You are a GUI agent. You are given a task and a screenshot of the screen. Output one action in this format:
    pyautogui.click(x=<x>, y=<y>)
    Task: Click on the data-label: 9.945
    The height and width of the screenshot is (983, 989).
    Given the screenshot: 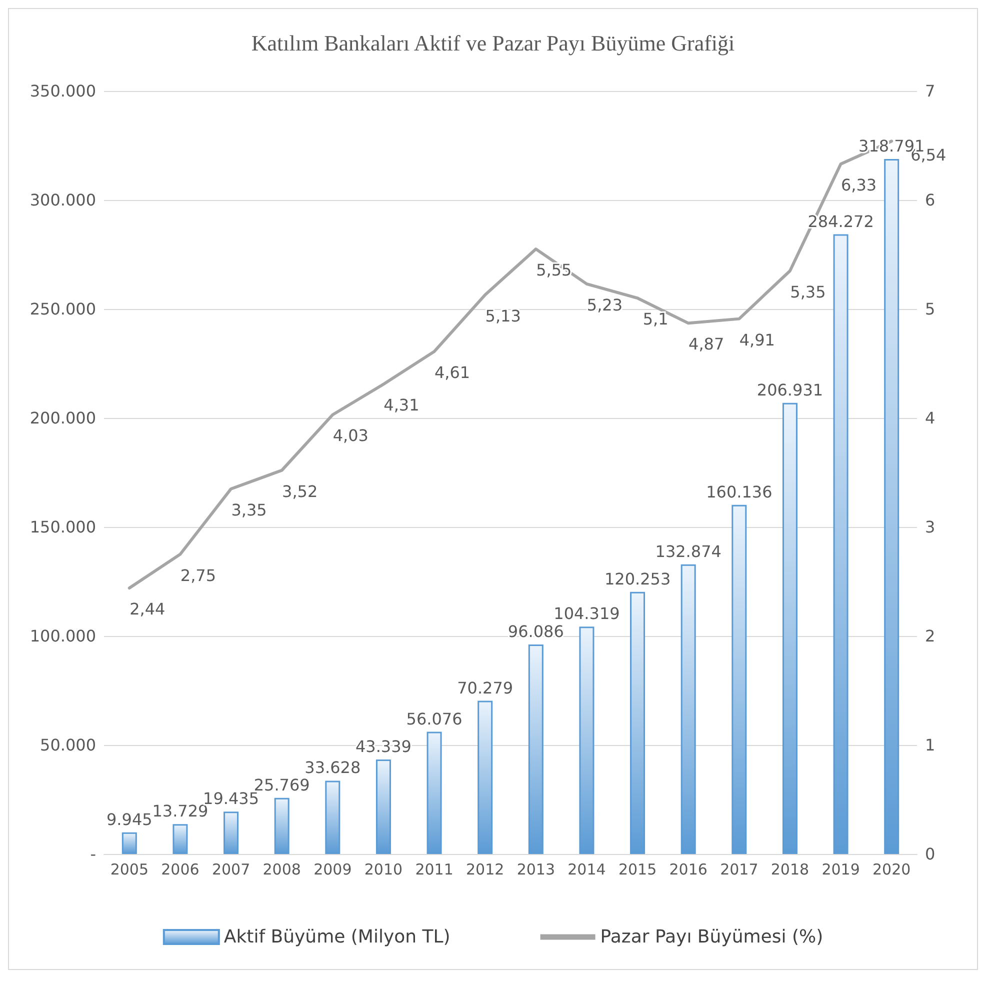 What is the action you would take?
    pyautogui.click(x=129, y=819)
    